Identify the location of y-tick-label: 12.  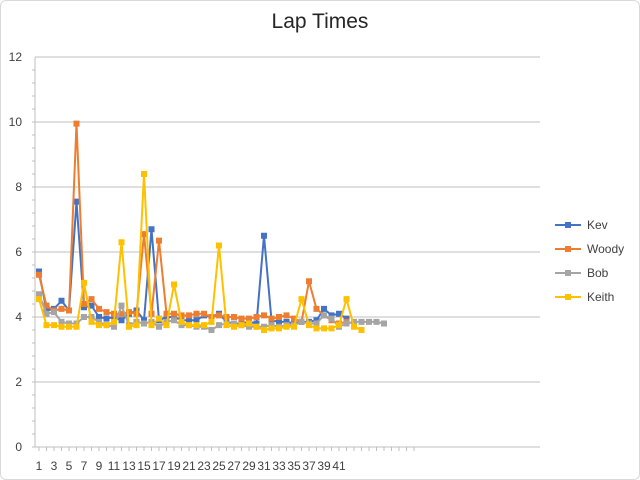
(16, 57).